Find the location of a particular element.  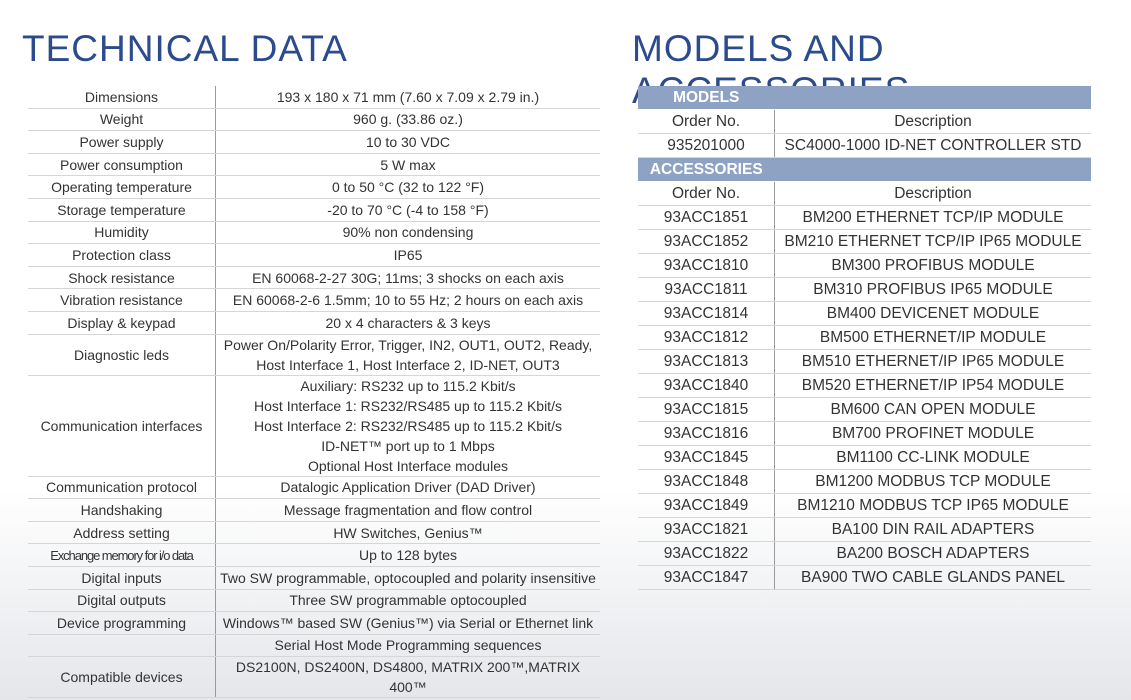

section-heading-row: ACCESSORIES is located at coordinates (864, 169).